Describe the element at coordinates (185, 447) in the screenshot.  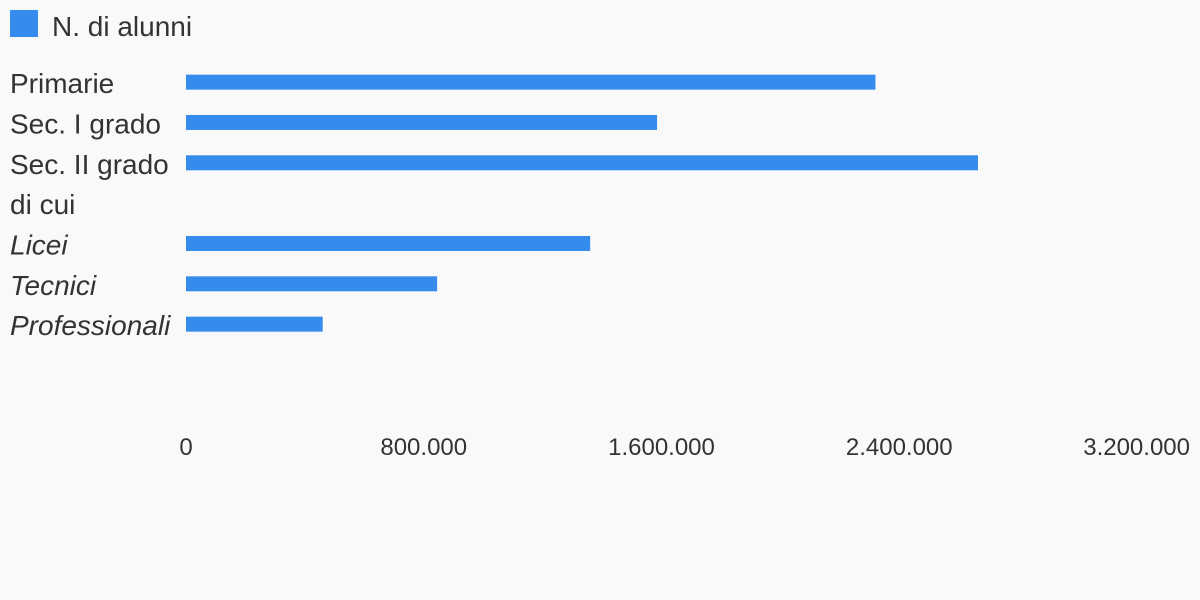
I see `x-tick-label: 0` at that location.